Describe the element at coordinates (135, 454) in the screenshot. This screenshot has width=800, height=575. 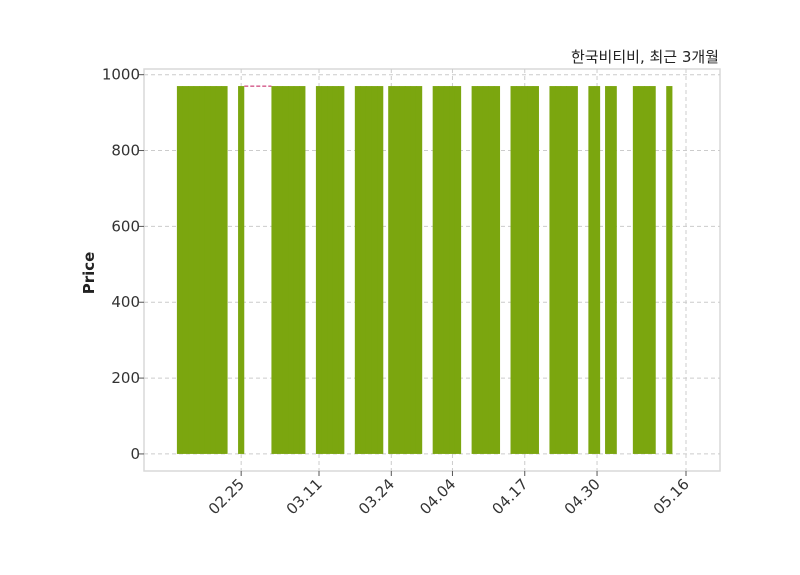
I see `y-tick-label: 0` at that location.